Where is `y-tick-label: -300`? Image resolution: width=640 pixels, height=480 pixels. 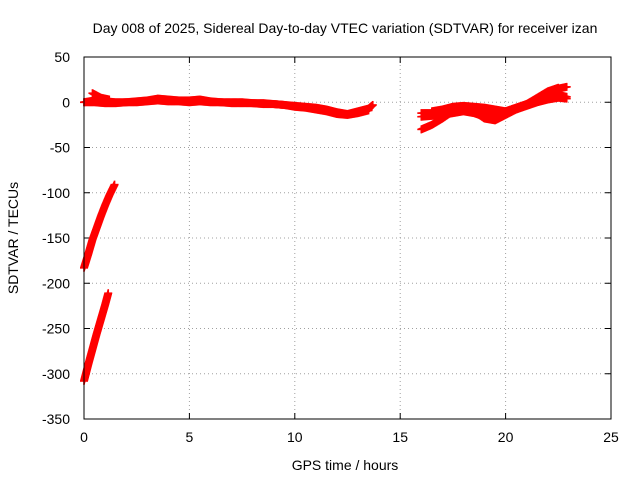
y-tick-label: -300 is located at coordinates (56, 374).